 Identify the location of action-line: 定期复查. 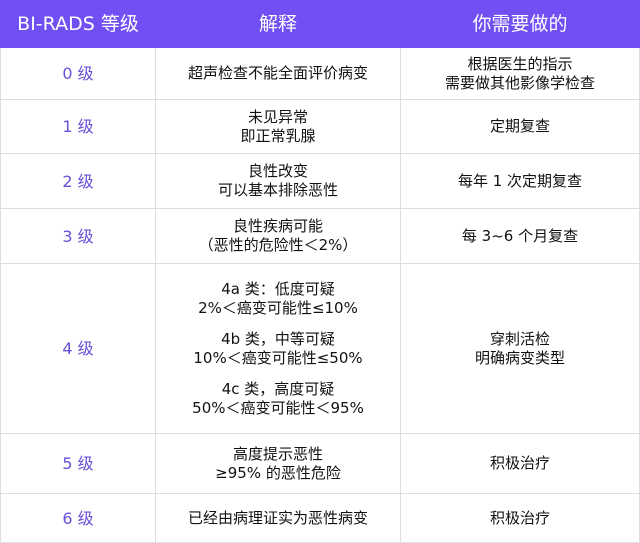
(519, 126).